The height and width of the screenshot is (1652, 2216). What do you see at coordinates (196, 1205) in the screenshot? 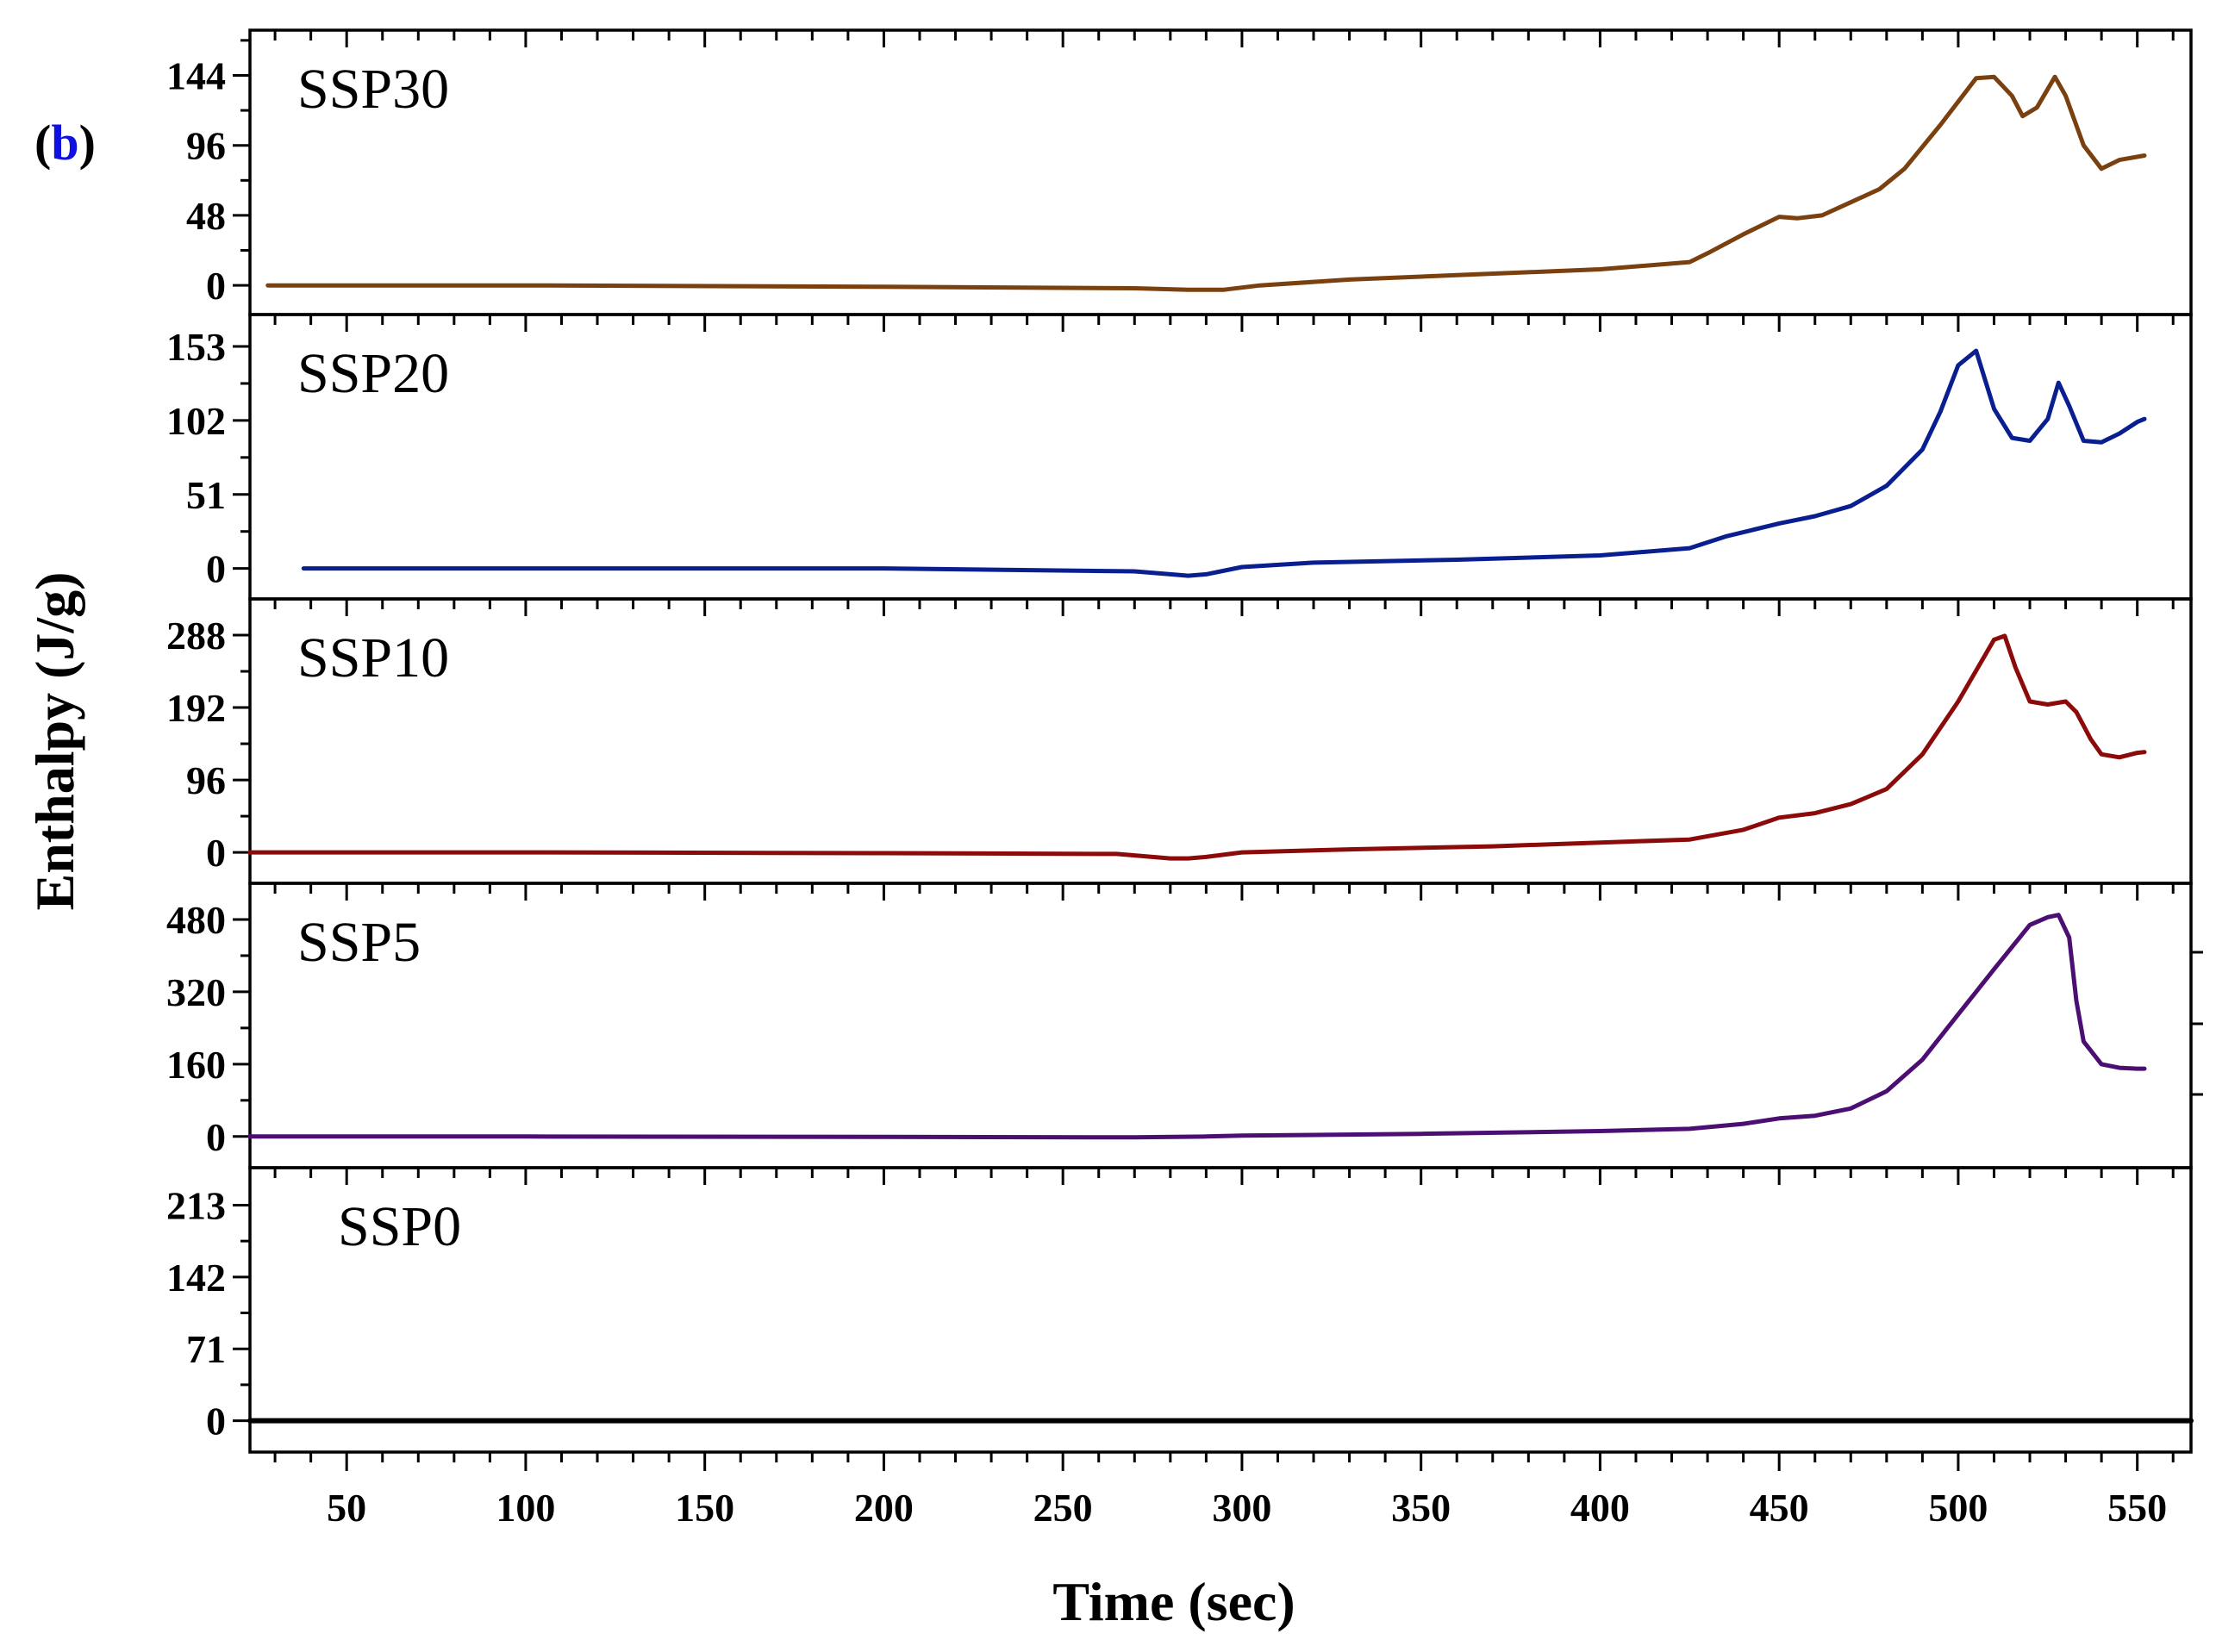
I see `y-tick-label: 213` at bounding box center [196, 1205].